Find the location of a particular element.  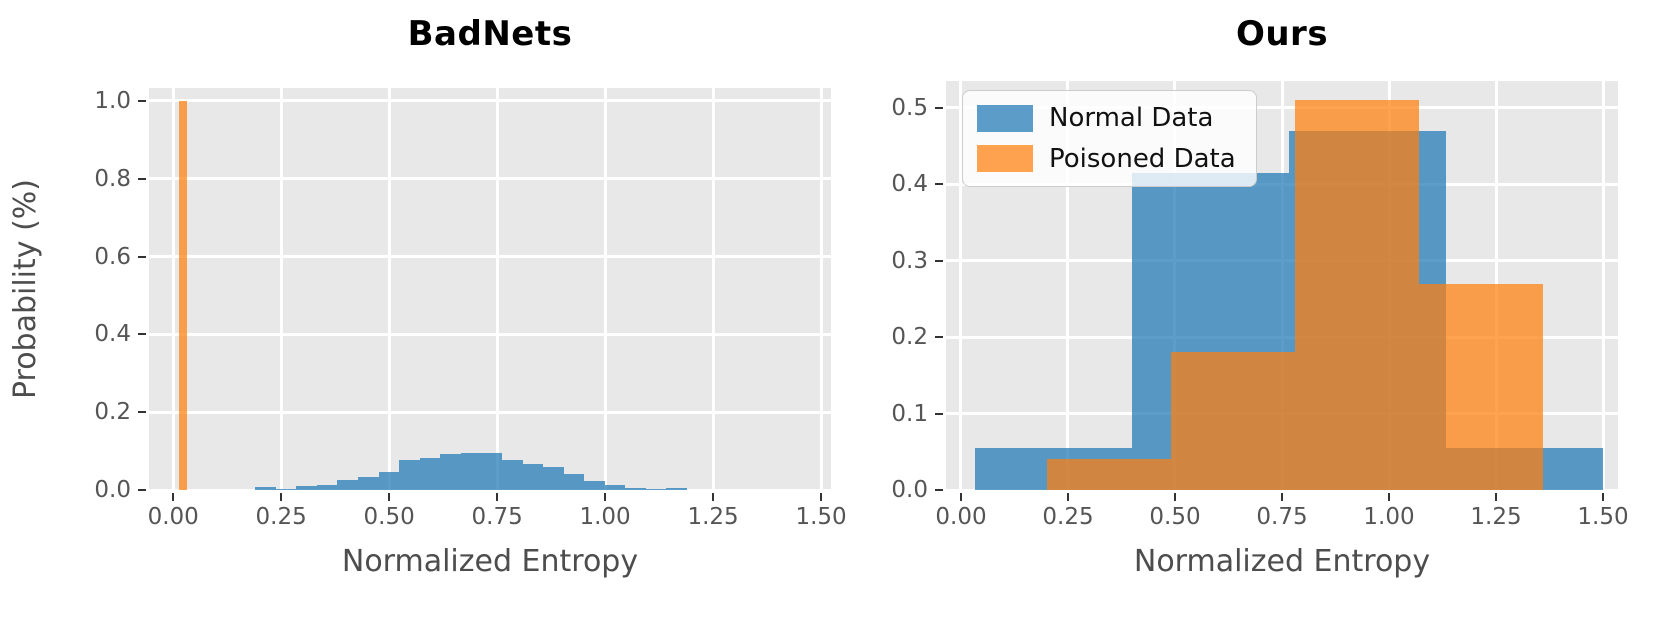

y-tick-label: 0.1 is located at coordinates (909, 413).